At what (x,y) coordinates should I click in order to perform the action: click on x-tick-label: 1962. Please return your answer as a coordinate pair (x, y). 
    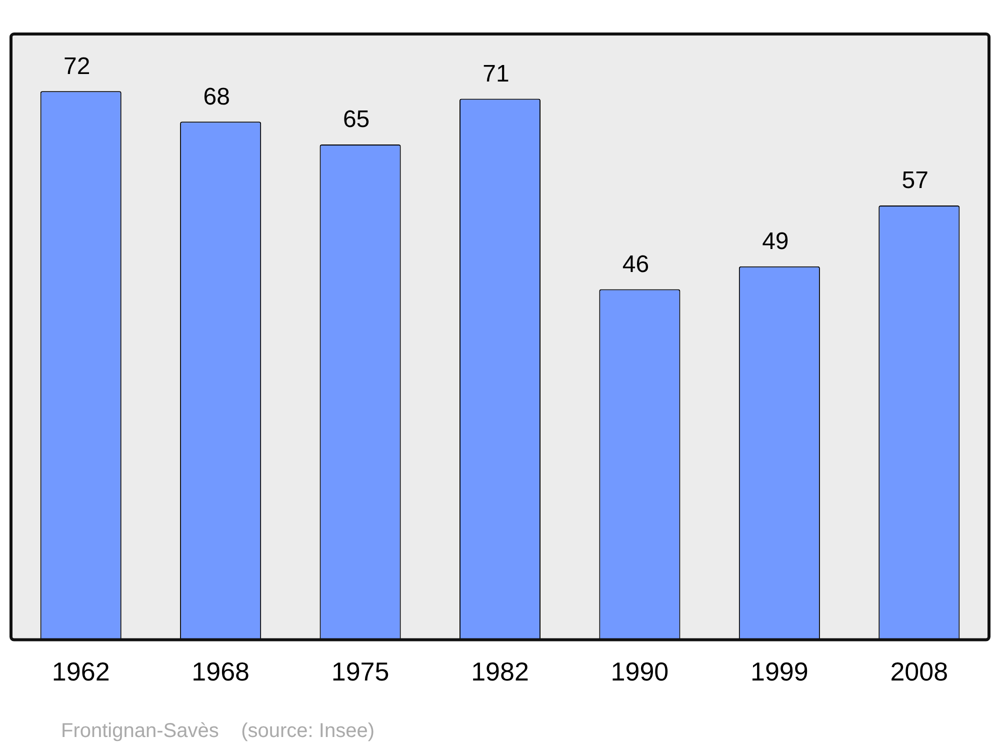
    Looking at the image, I should click on (81, 671).